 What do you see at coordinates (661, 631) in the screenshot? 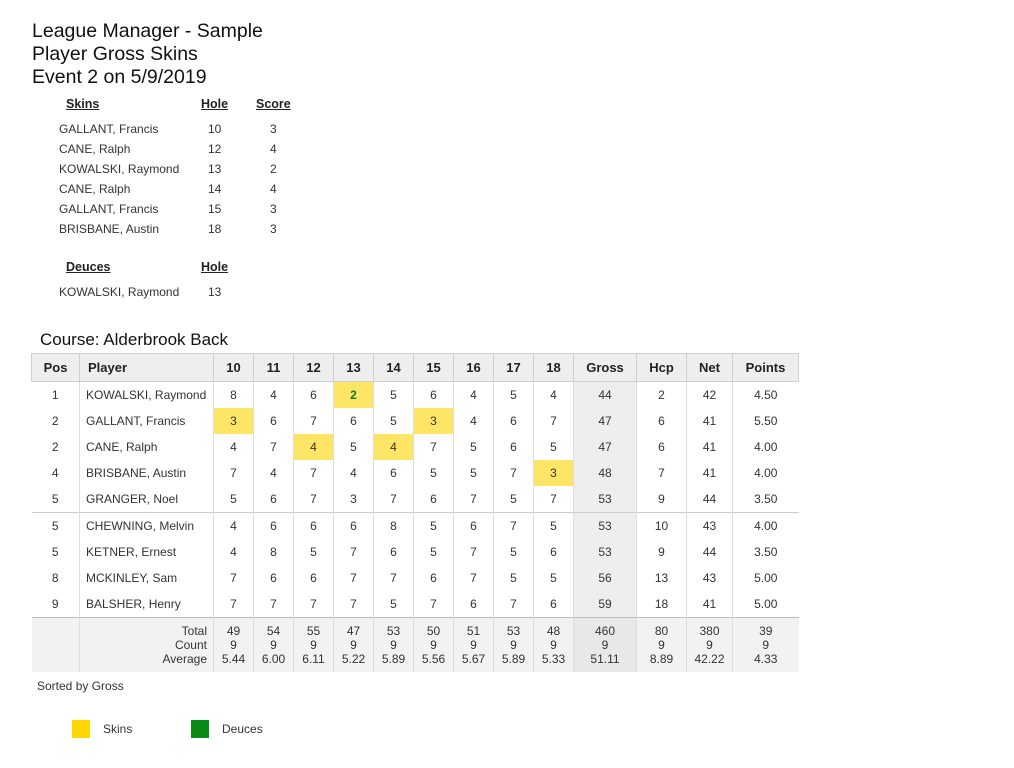
I see `totals-value: 80` at bounding box center [661, 631].